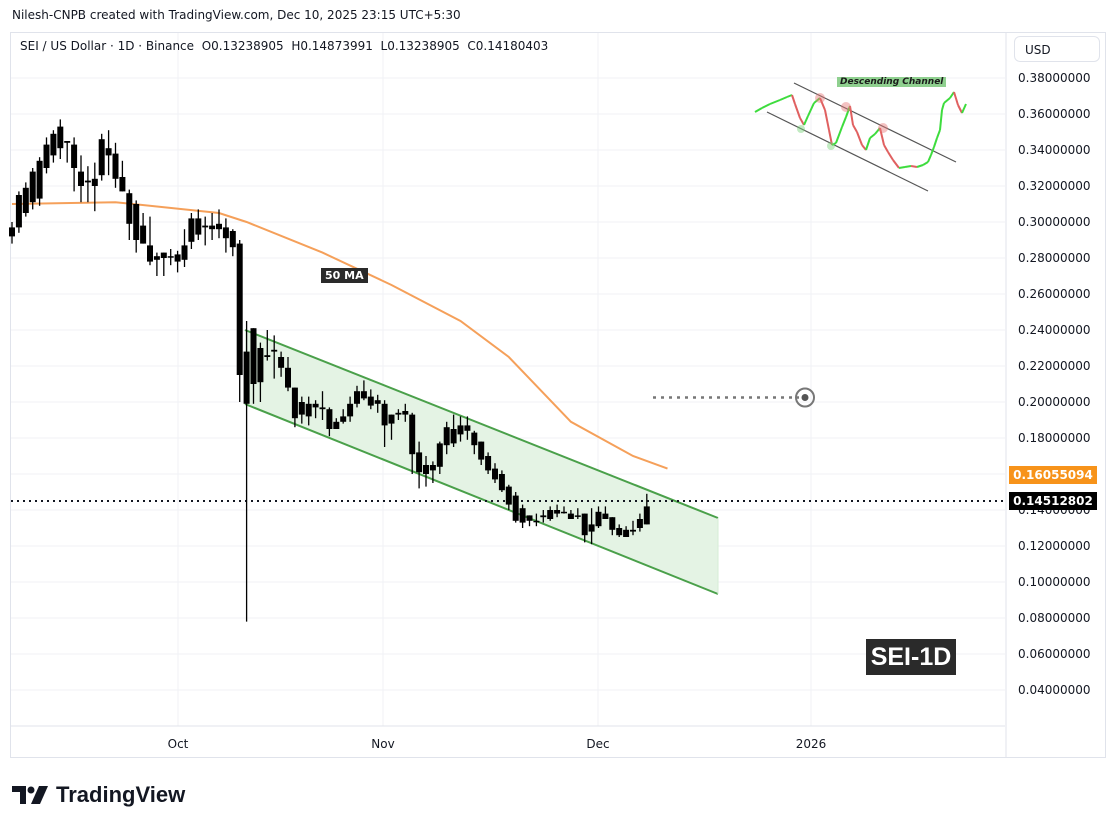  What do you see at coordinates (508, 46) in the screenshot?
I see `close-value: C0.14180403` at bounding box center [508, 46].